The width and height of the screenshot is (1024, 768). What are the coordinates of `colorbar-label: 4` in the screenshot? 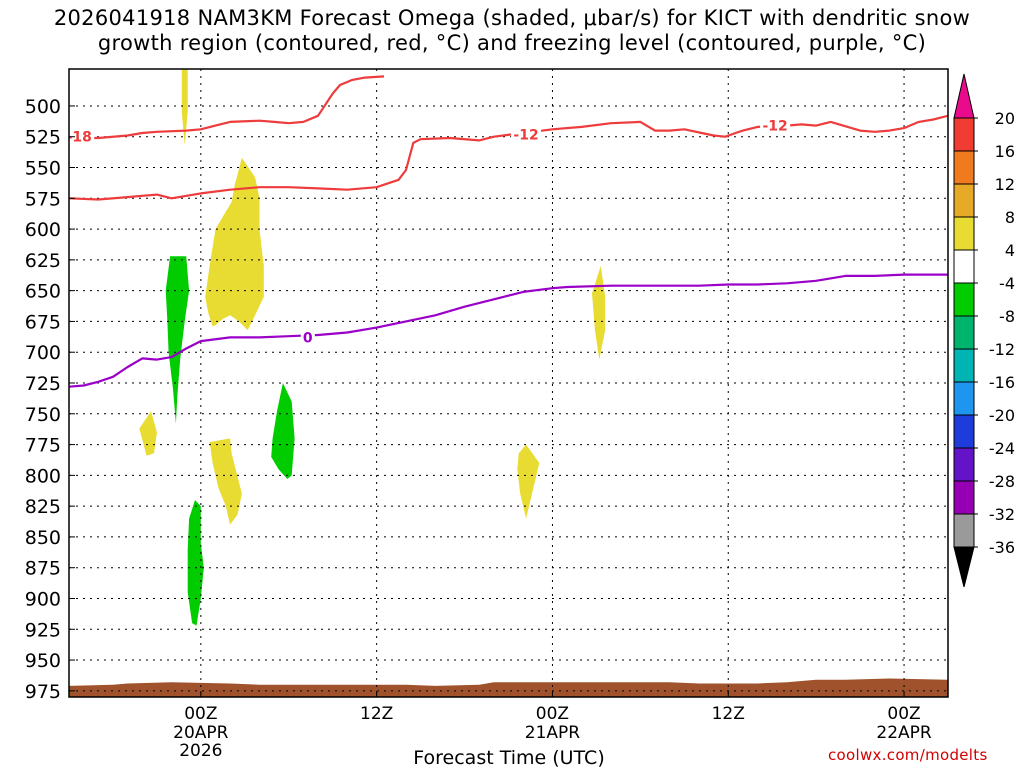 It's located at (1010, 250).